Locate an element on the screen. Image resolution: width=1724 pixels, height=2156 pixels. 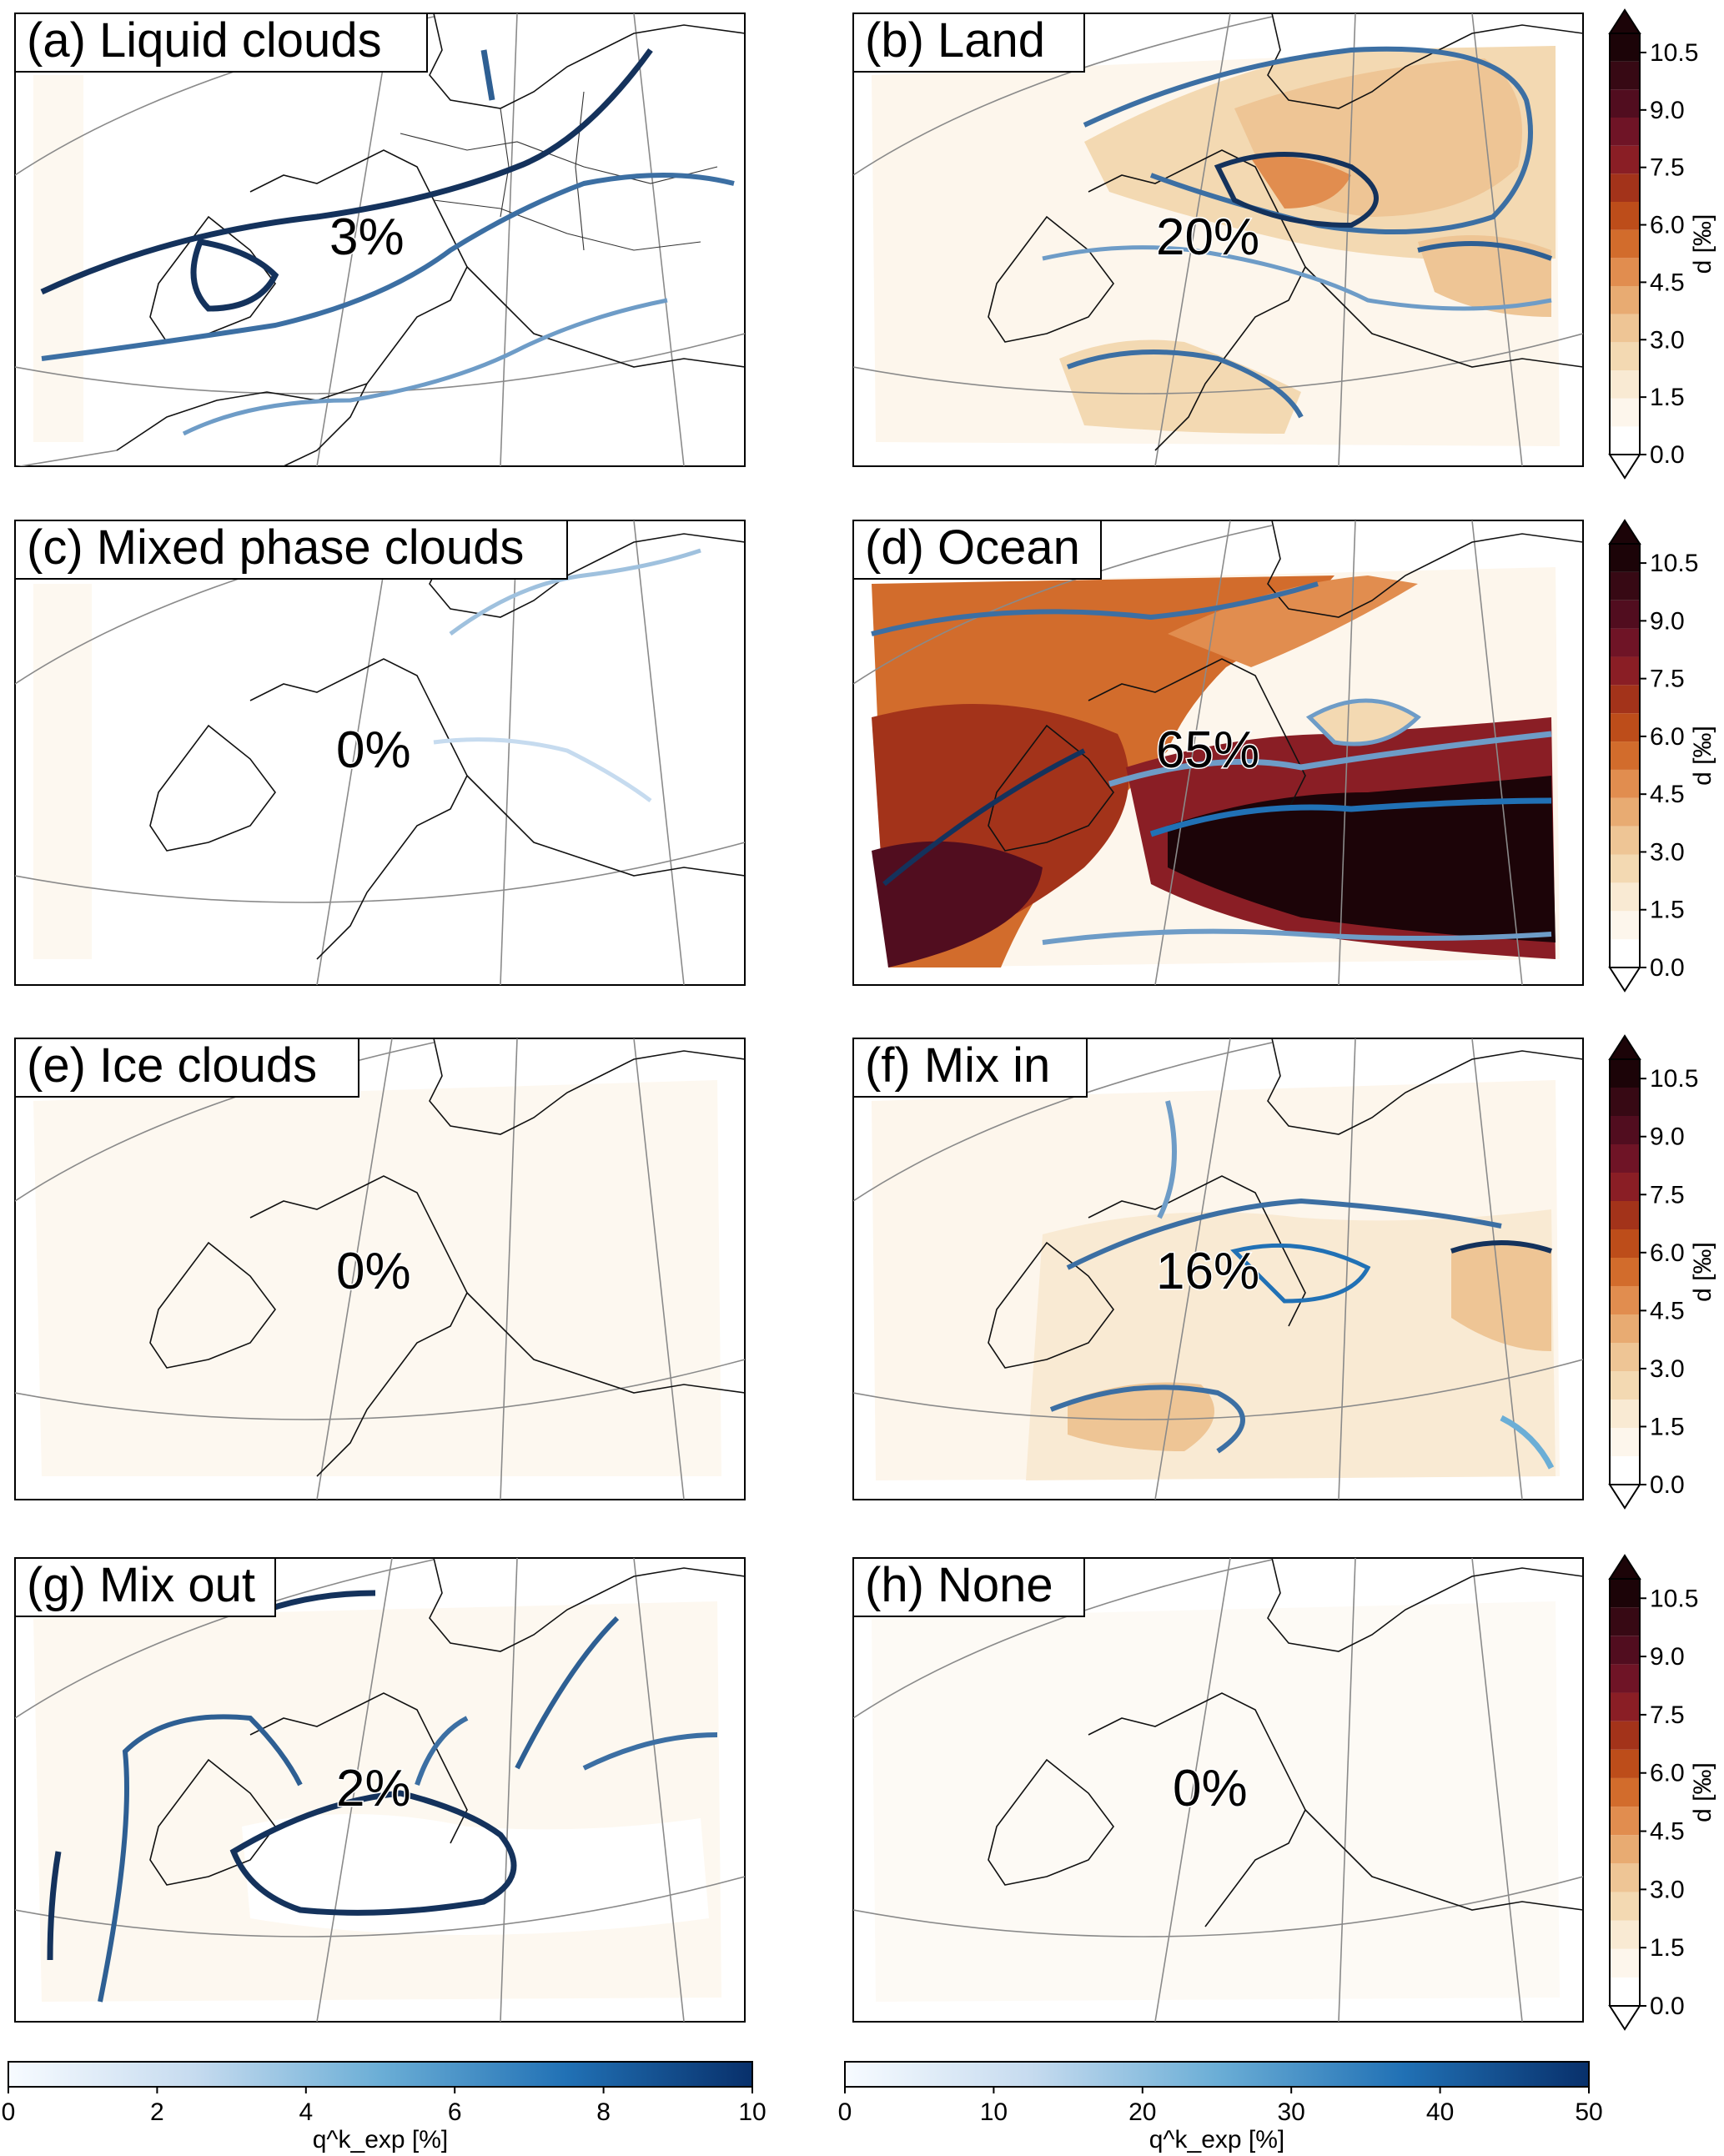
panel-h: (h) None 0% is located at coordinates (1218, 1790).